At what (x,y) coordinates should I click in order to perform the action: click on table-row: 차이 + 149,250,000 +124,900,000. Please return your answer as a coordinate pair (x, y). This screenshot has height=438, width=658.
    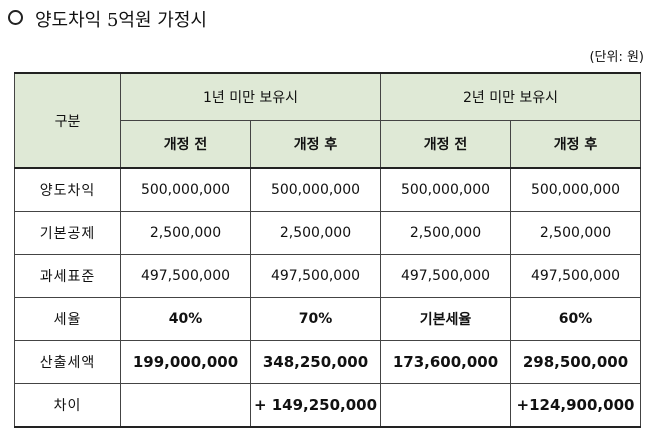
    Looking at the image, I should click on (327, 405).